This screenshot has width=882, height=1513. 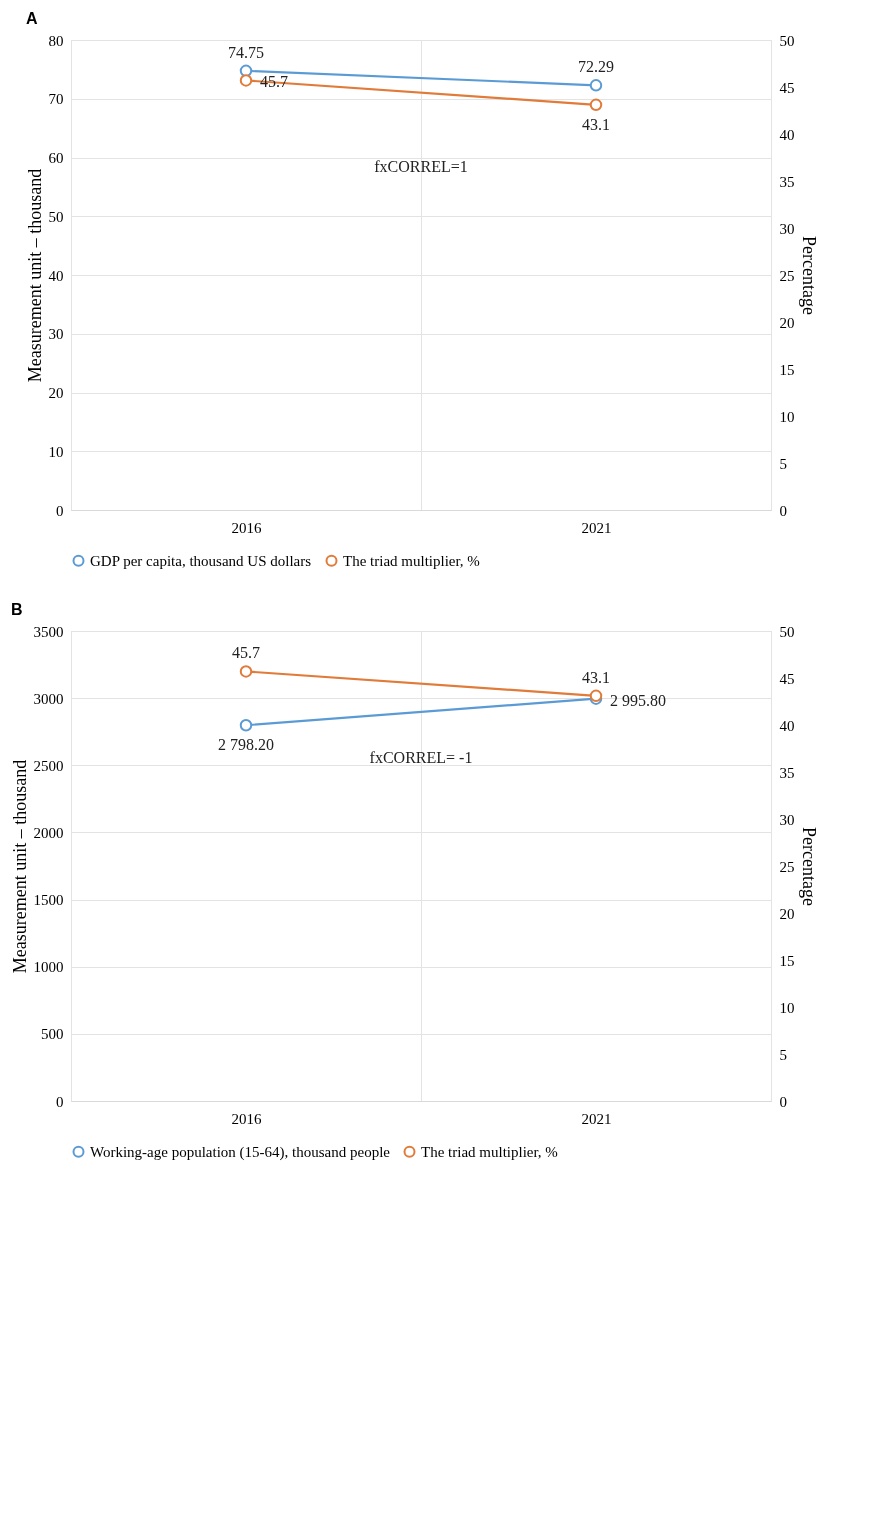 I want to click on y-tick-label: 1000, so click(x=48, y=967).